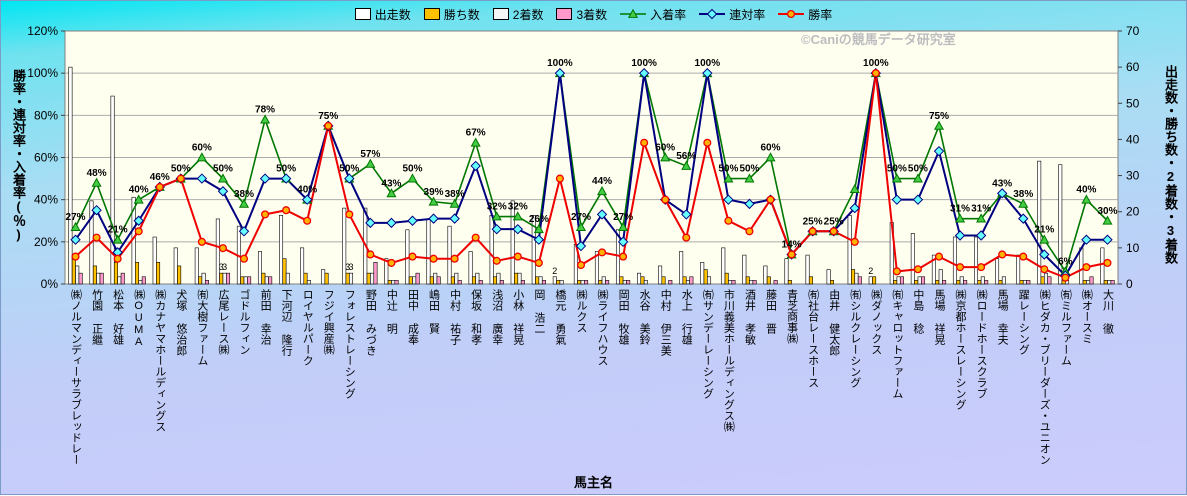 This screenshot has height=496, width=1187. Describe the element at coordinates (960, 209) in the screenshot. I see `point-label: 31%` at that location.